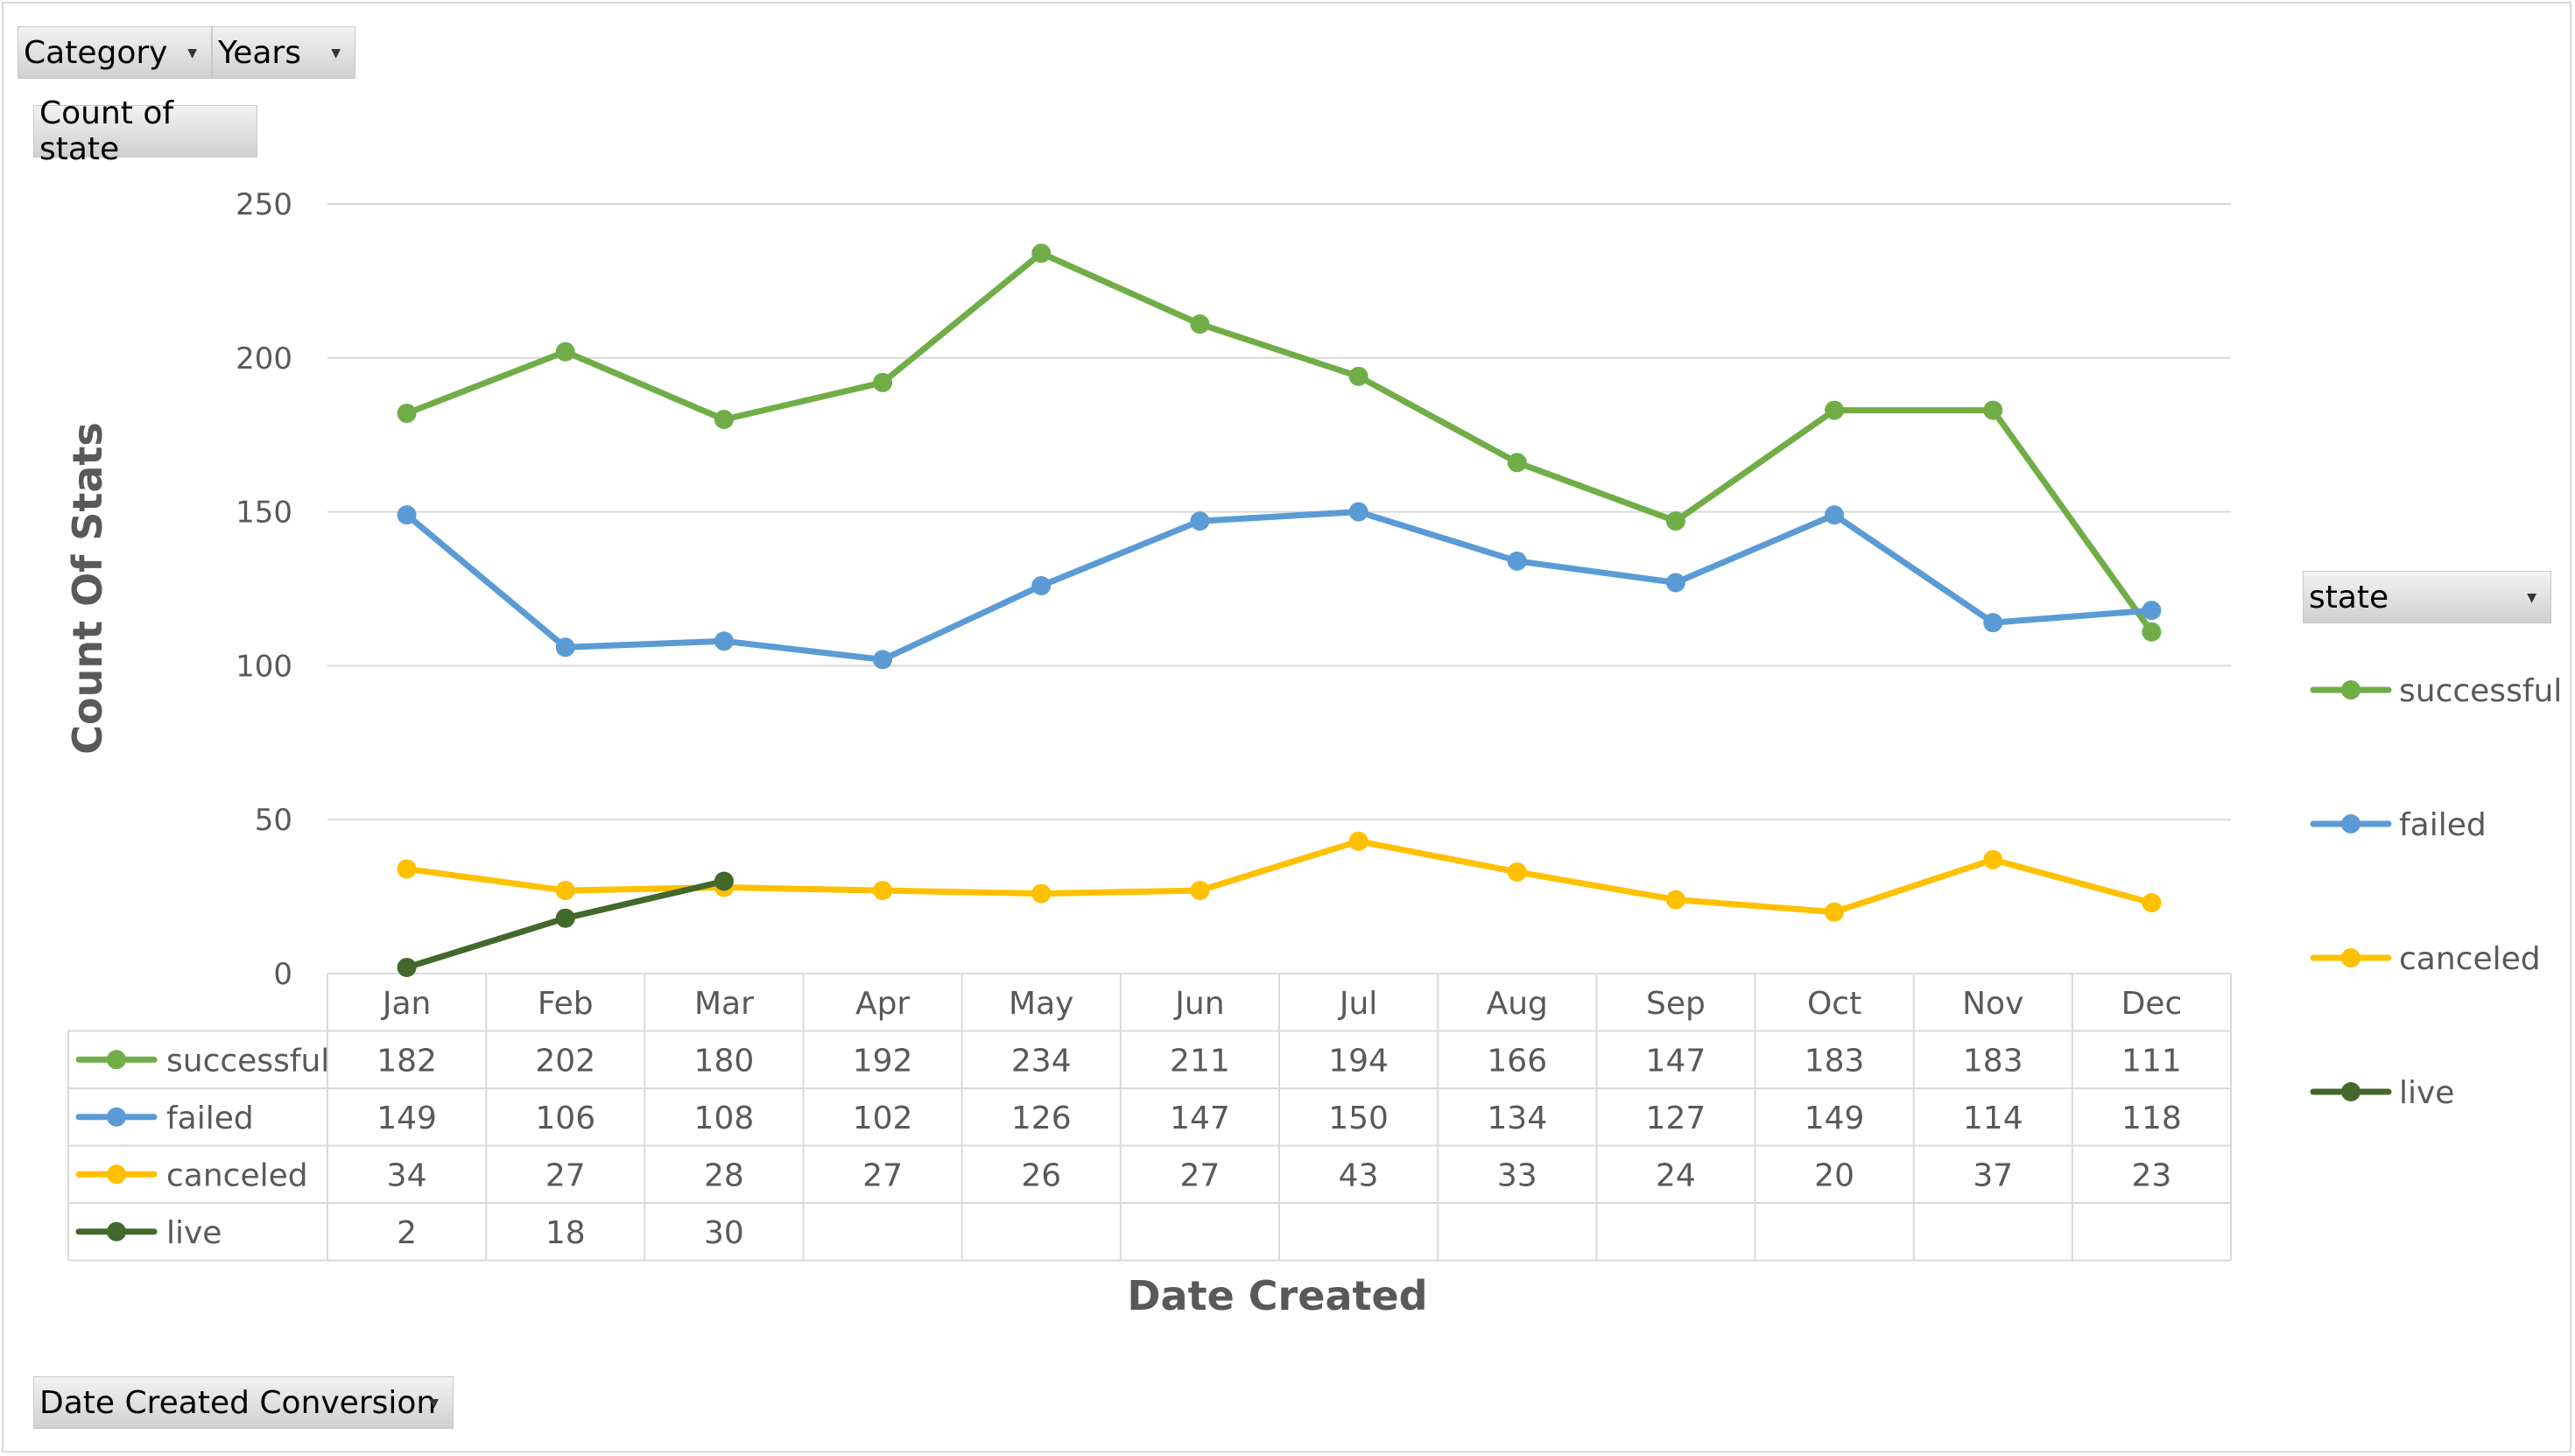 The width and height of the screenshot is (2575, 1456). What do you see at coordinates (1676, 1175) in the screenshot?
I see `table-cell-value: 24` at bounding box center [1676, 1175].